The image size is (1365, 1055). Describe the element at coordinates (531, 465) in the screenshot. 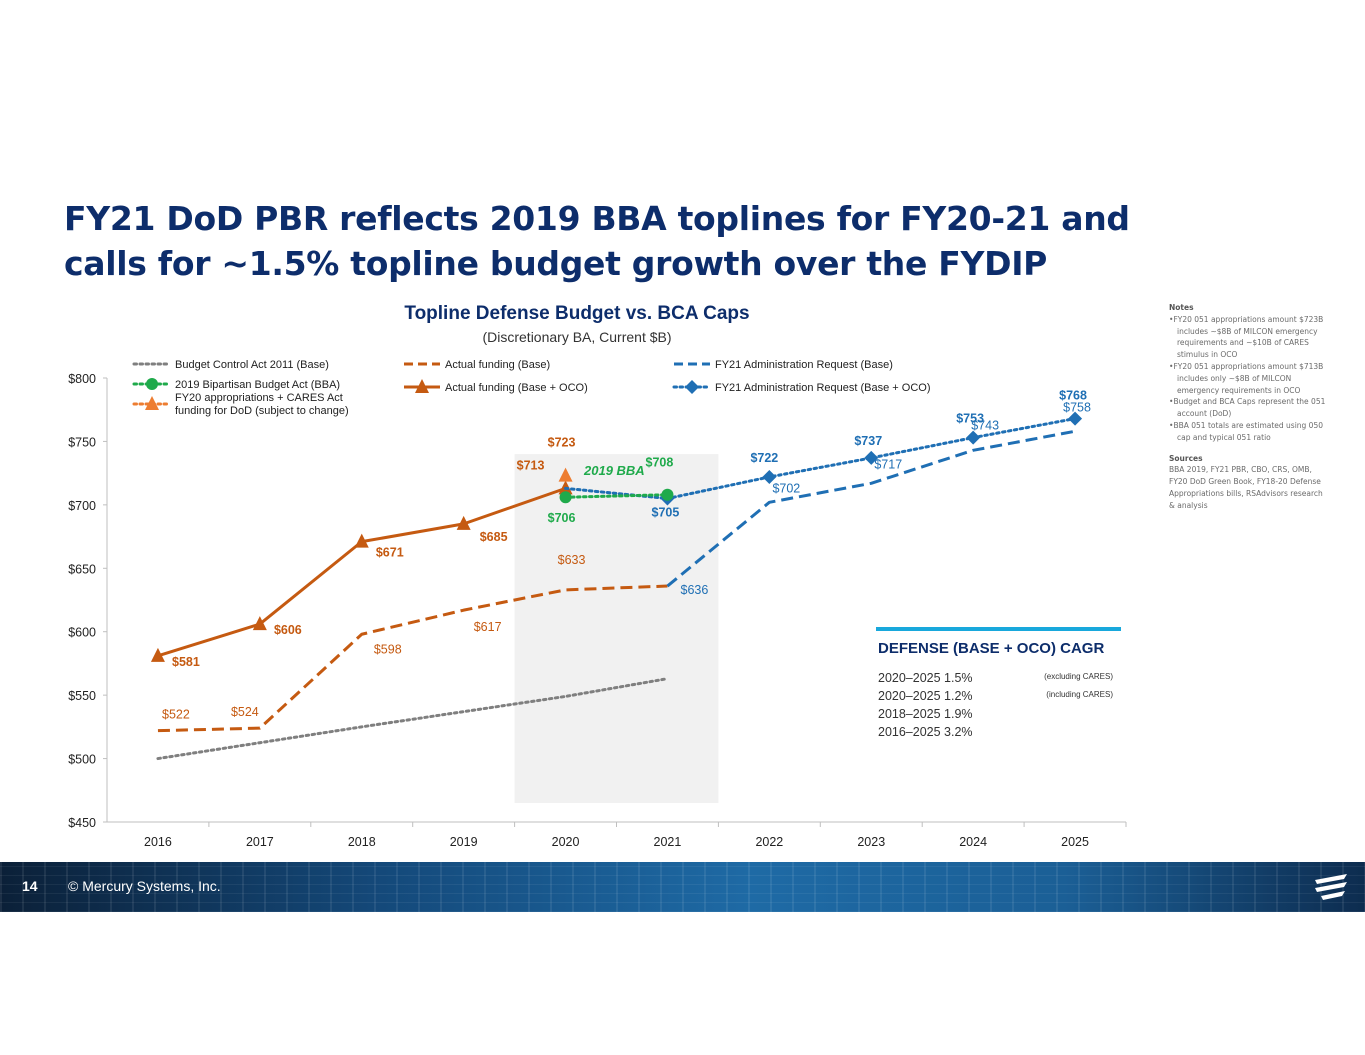

I see `data-label: $713` at that location.